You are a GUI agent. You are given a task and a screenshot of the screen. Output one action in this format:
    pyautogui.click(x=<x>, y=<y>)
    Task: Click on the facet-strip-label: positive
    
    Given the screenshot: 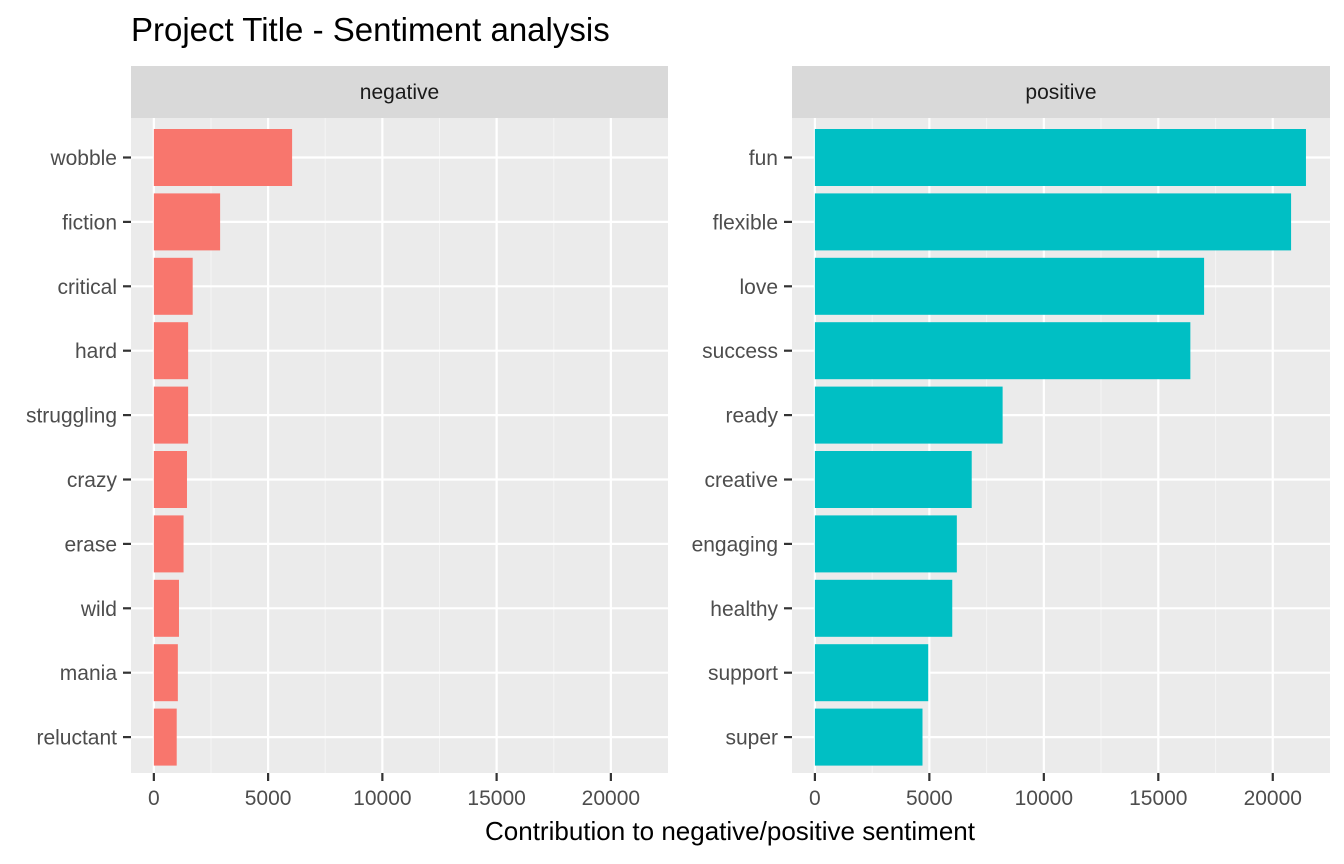 What is the action you would take?
    pyautogui.click(x=1060, y=92)
    